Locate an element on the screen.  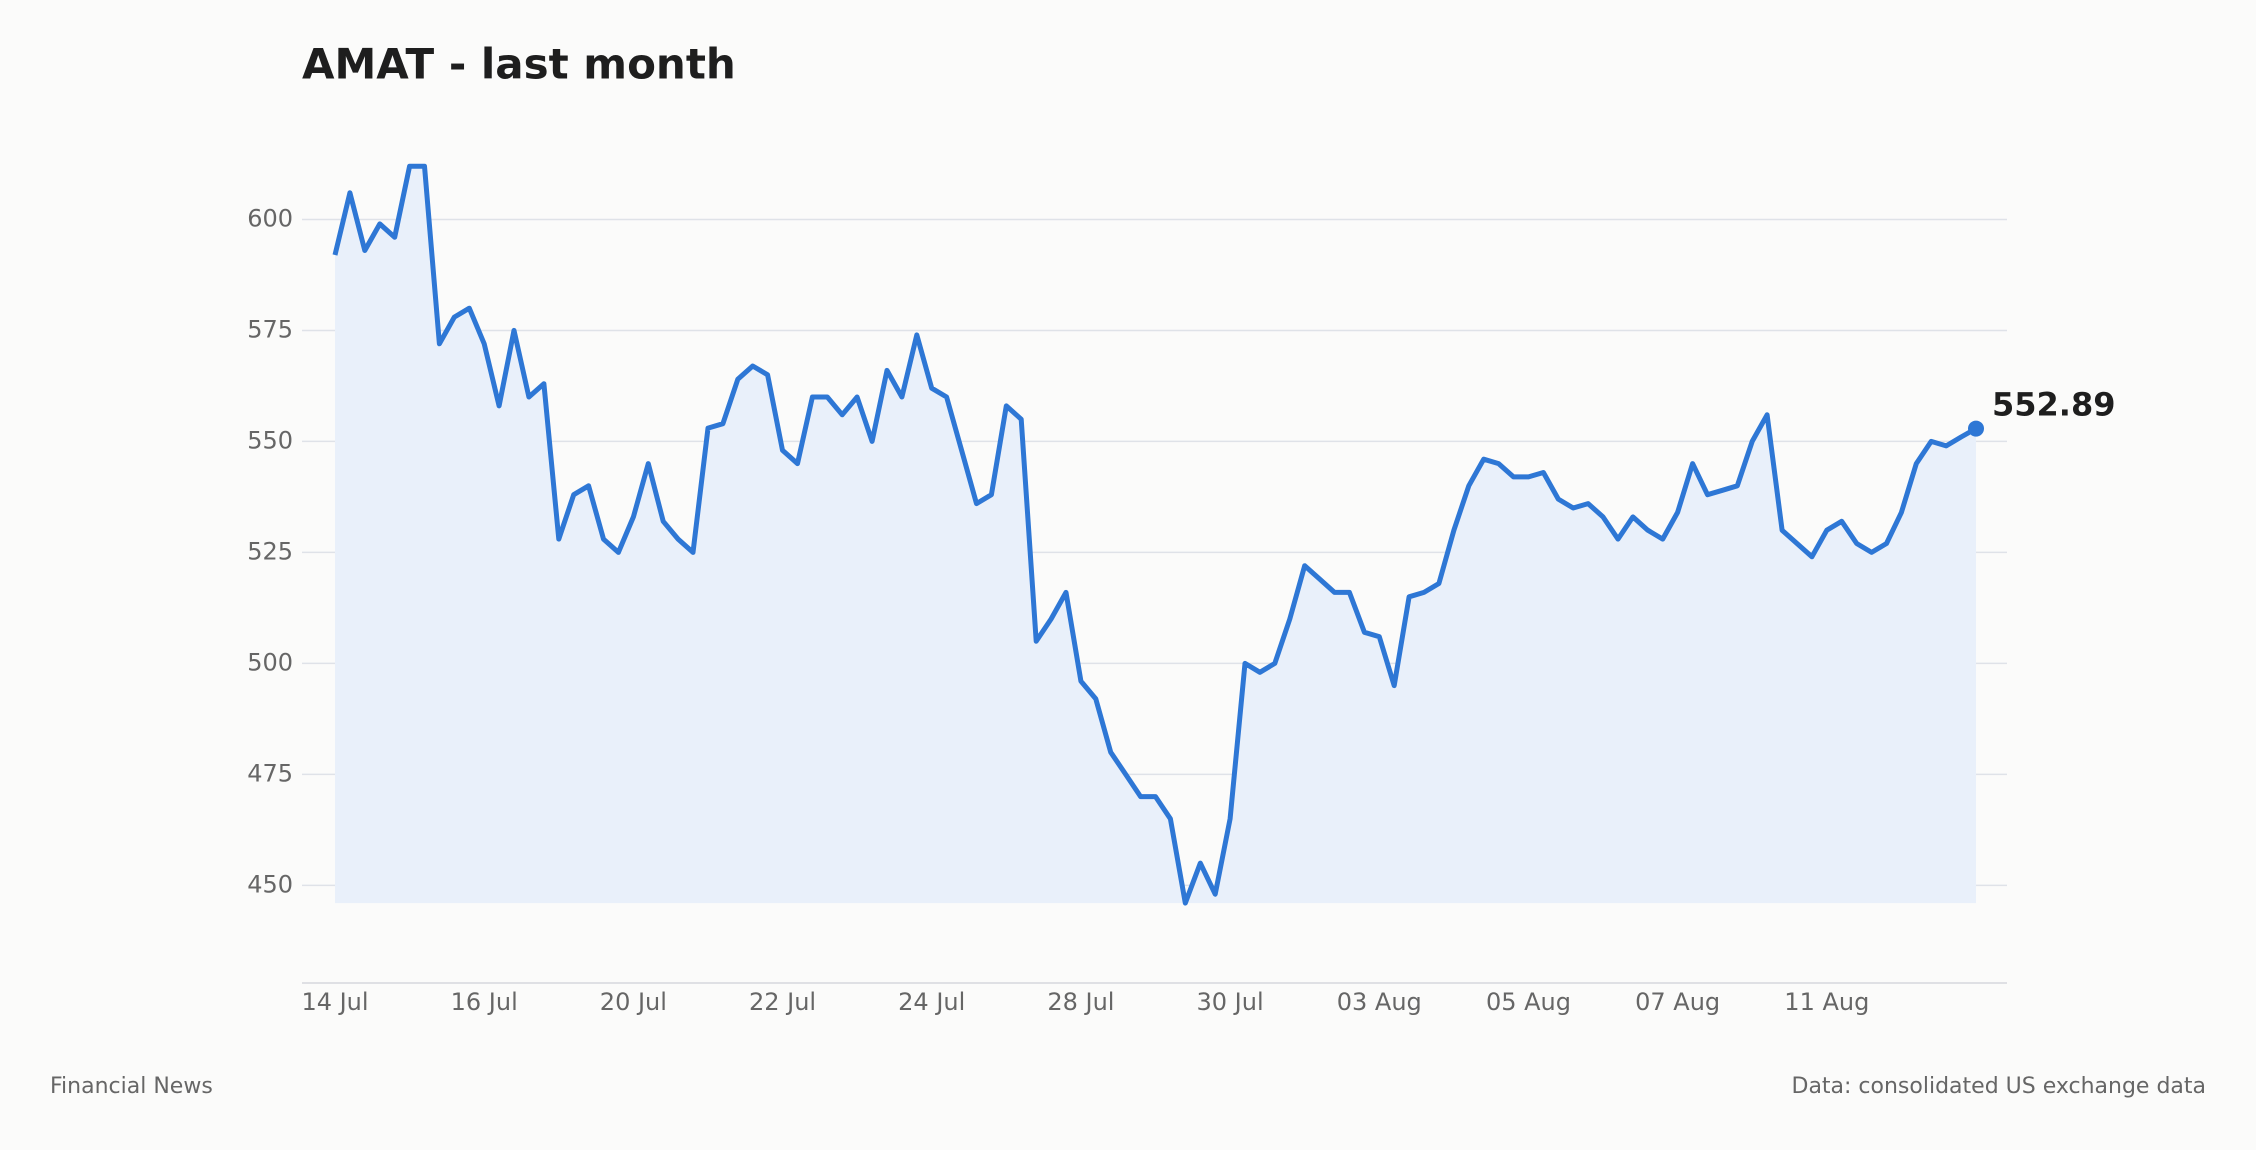
y-tick-label: 600 is located at coordinates (270, 218).